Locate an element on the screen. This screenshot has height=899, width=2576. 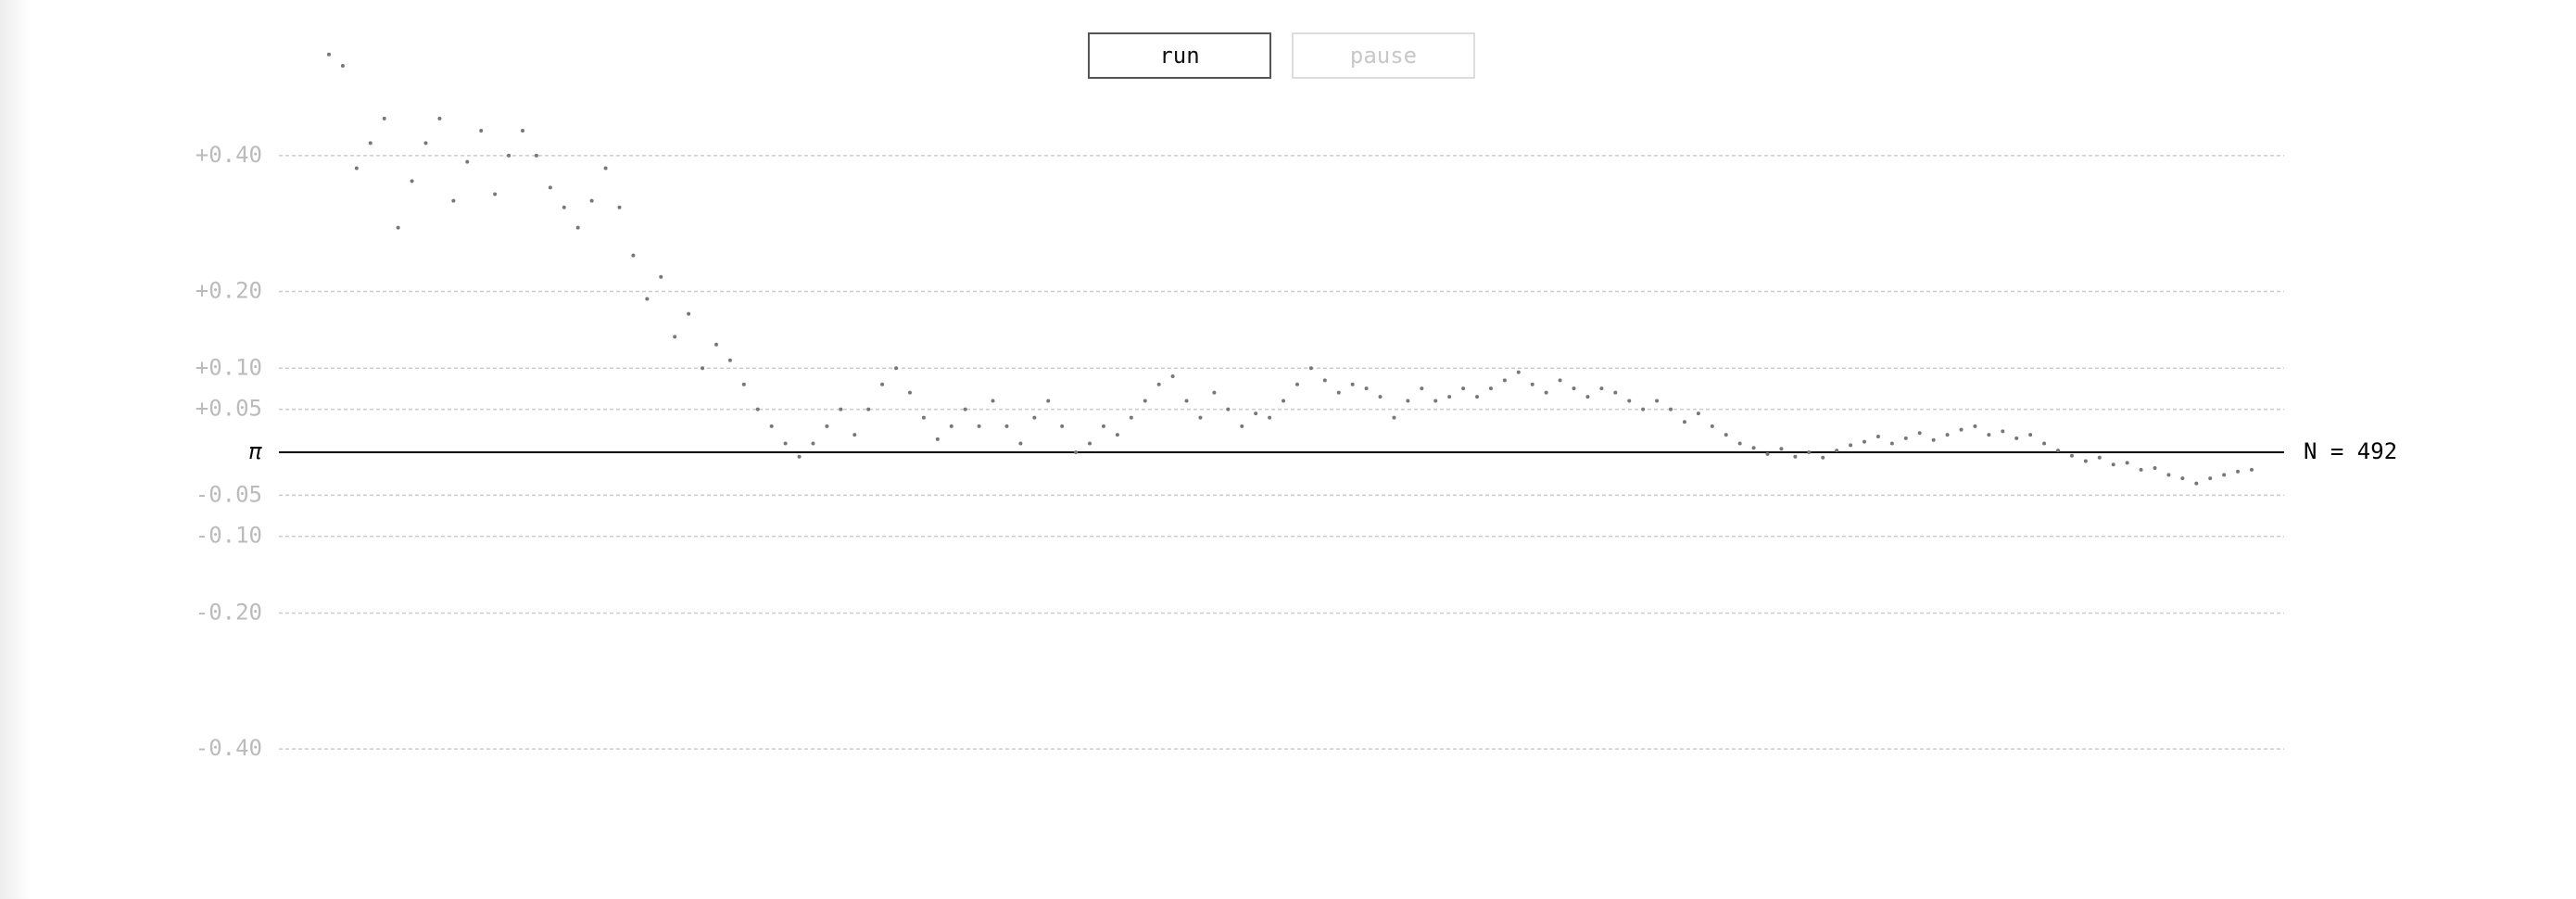
y-tick-label: +0.20 is located at coordinates (229, 291).